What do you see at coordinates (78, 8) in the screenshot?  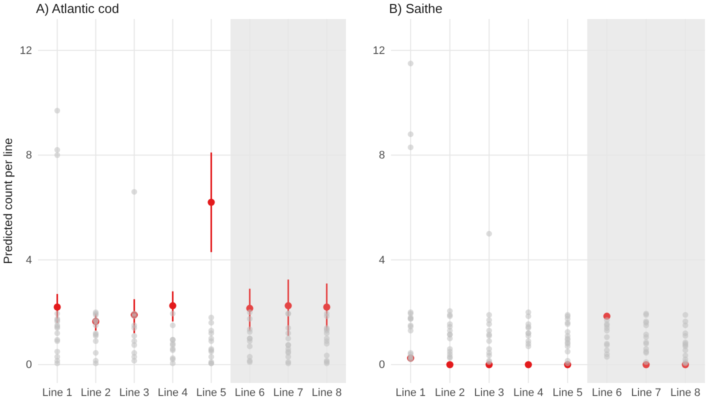 I see `chart-title: A) Atlantic cod` at bounding box center [78, 8].